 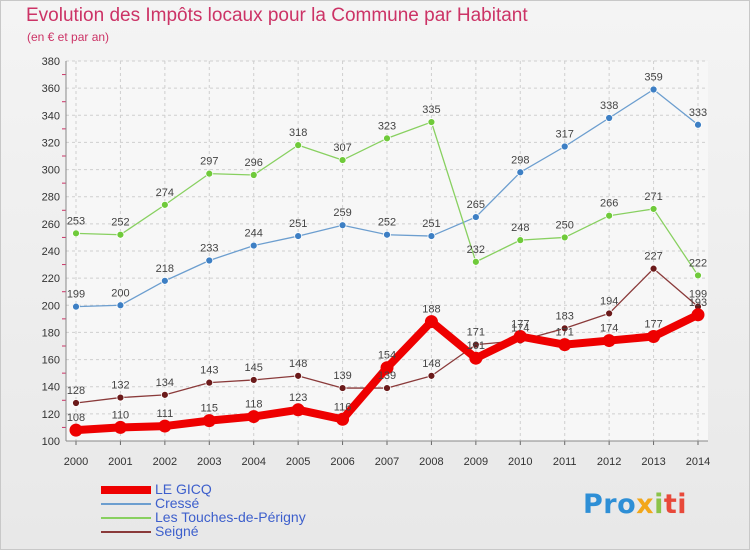 I want to click on data-label: 154, so click(x=387, y=356).